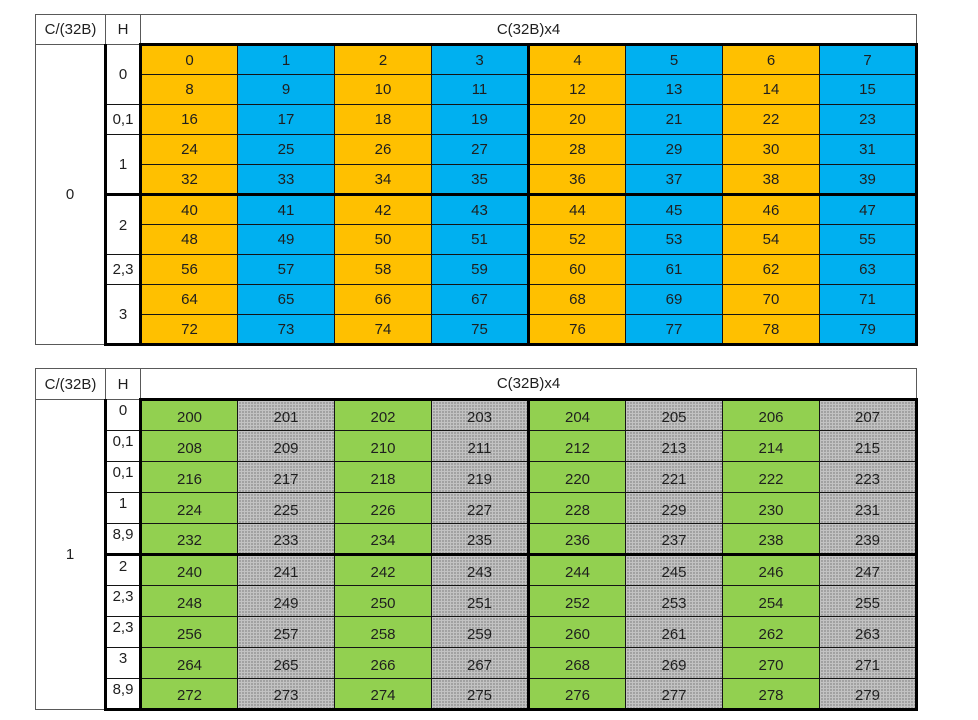 The height and width of the screenshot is (720, 978). Describe the element at coordinates (188, 570) in the screenshot. I see `data-cell: 240` at that location.